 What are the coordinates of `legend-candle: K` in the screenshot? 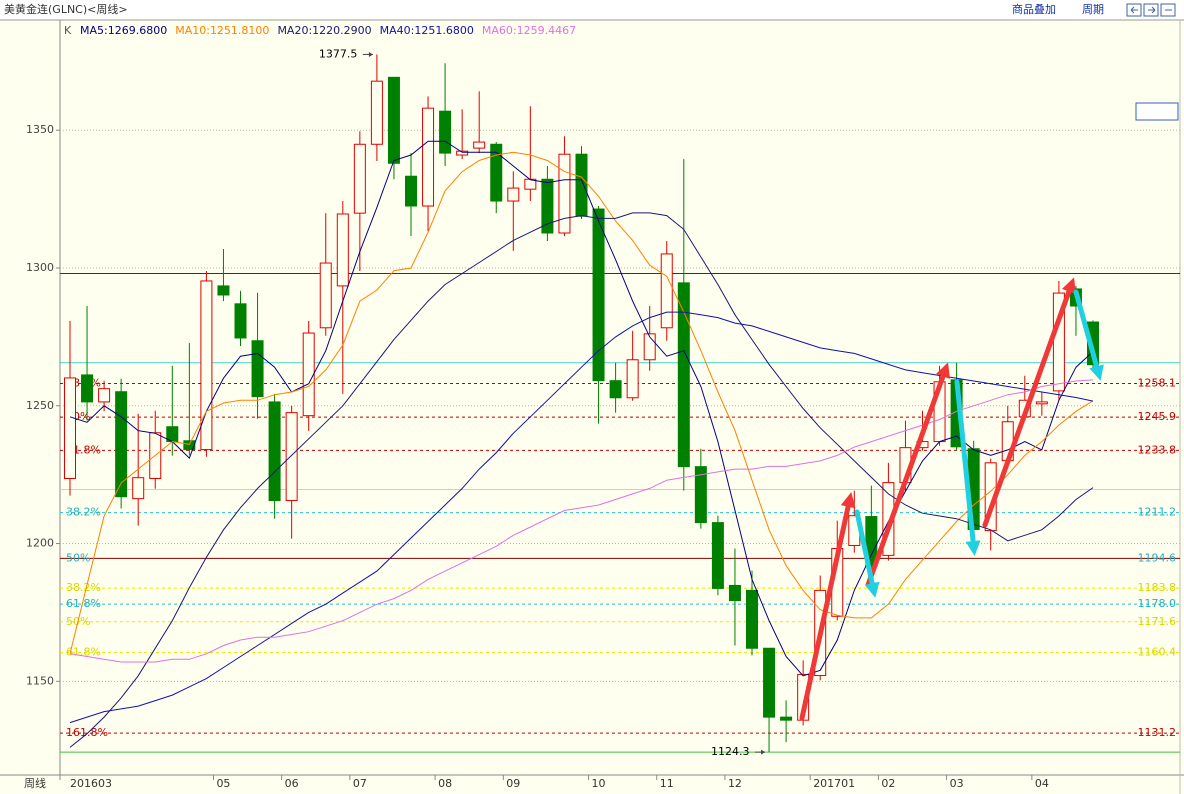 It's located at (68, 30).